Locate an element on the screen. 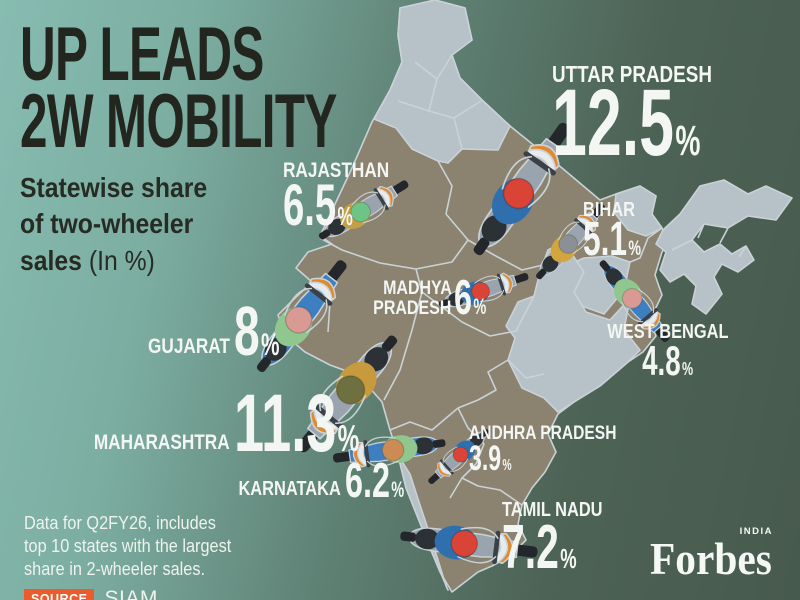  state-label-uttar-pradesh: UTTAR PRADESH 12.5% is located at coordinates (664, 118).